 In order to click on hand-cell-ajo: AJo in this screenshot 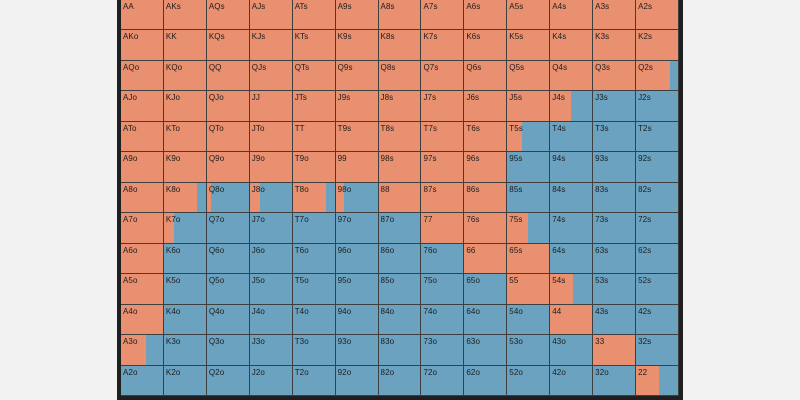, I will do `click(142, 106)`.